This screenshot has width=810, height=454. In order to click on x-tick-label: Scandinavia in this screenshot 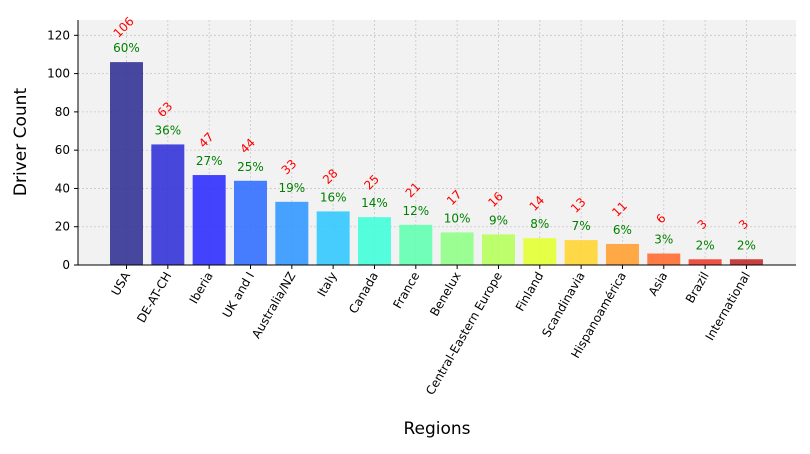, I will do `click(563, 305)`.